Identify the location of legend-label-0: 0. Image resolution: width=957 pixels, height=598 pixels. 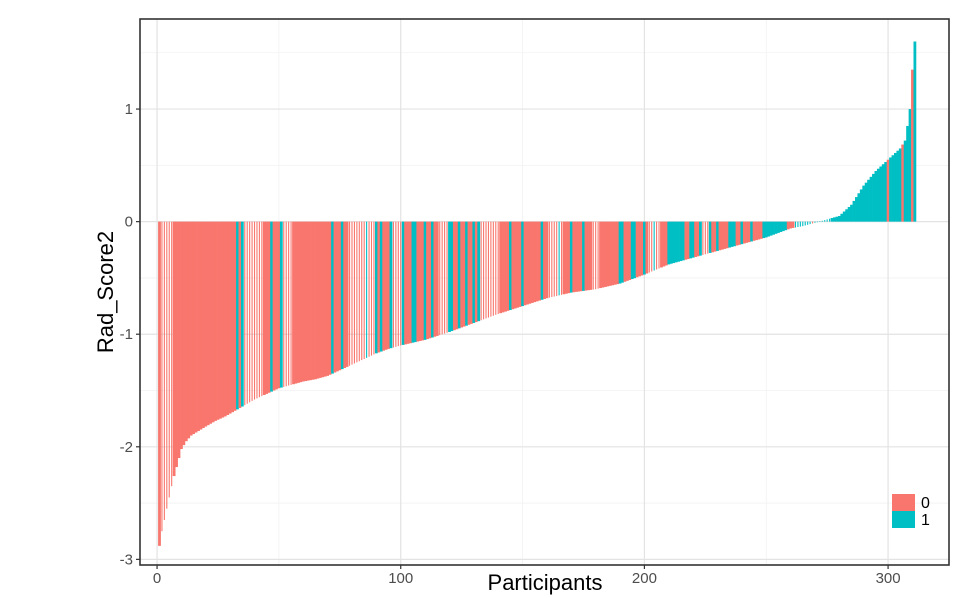
(925, 503).